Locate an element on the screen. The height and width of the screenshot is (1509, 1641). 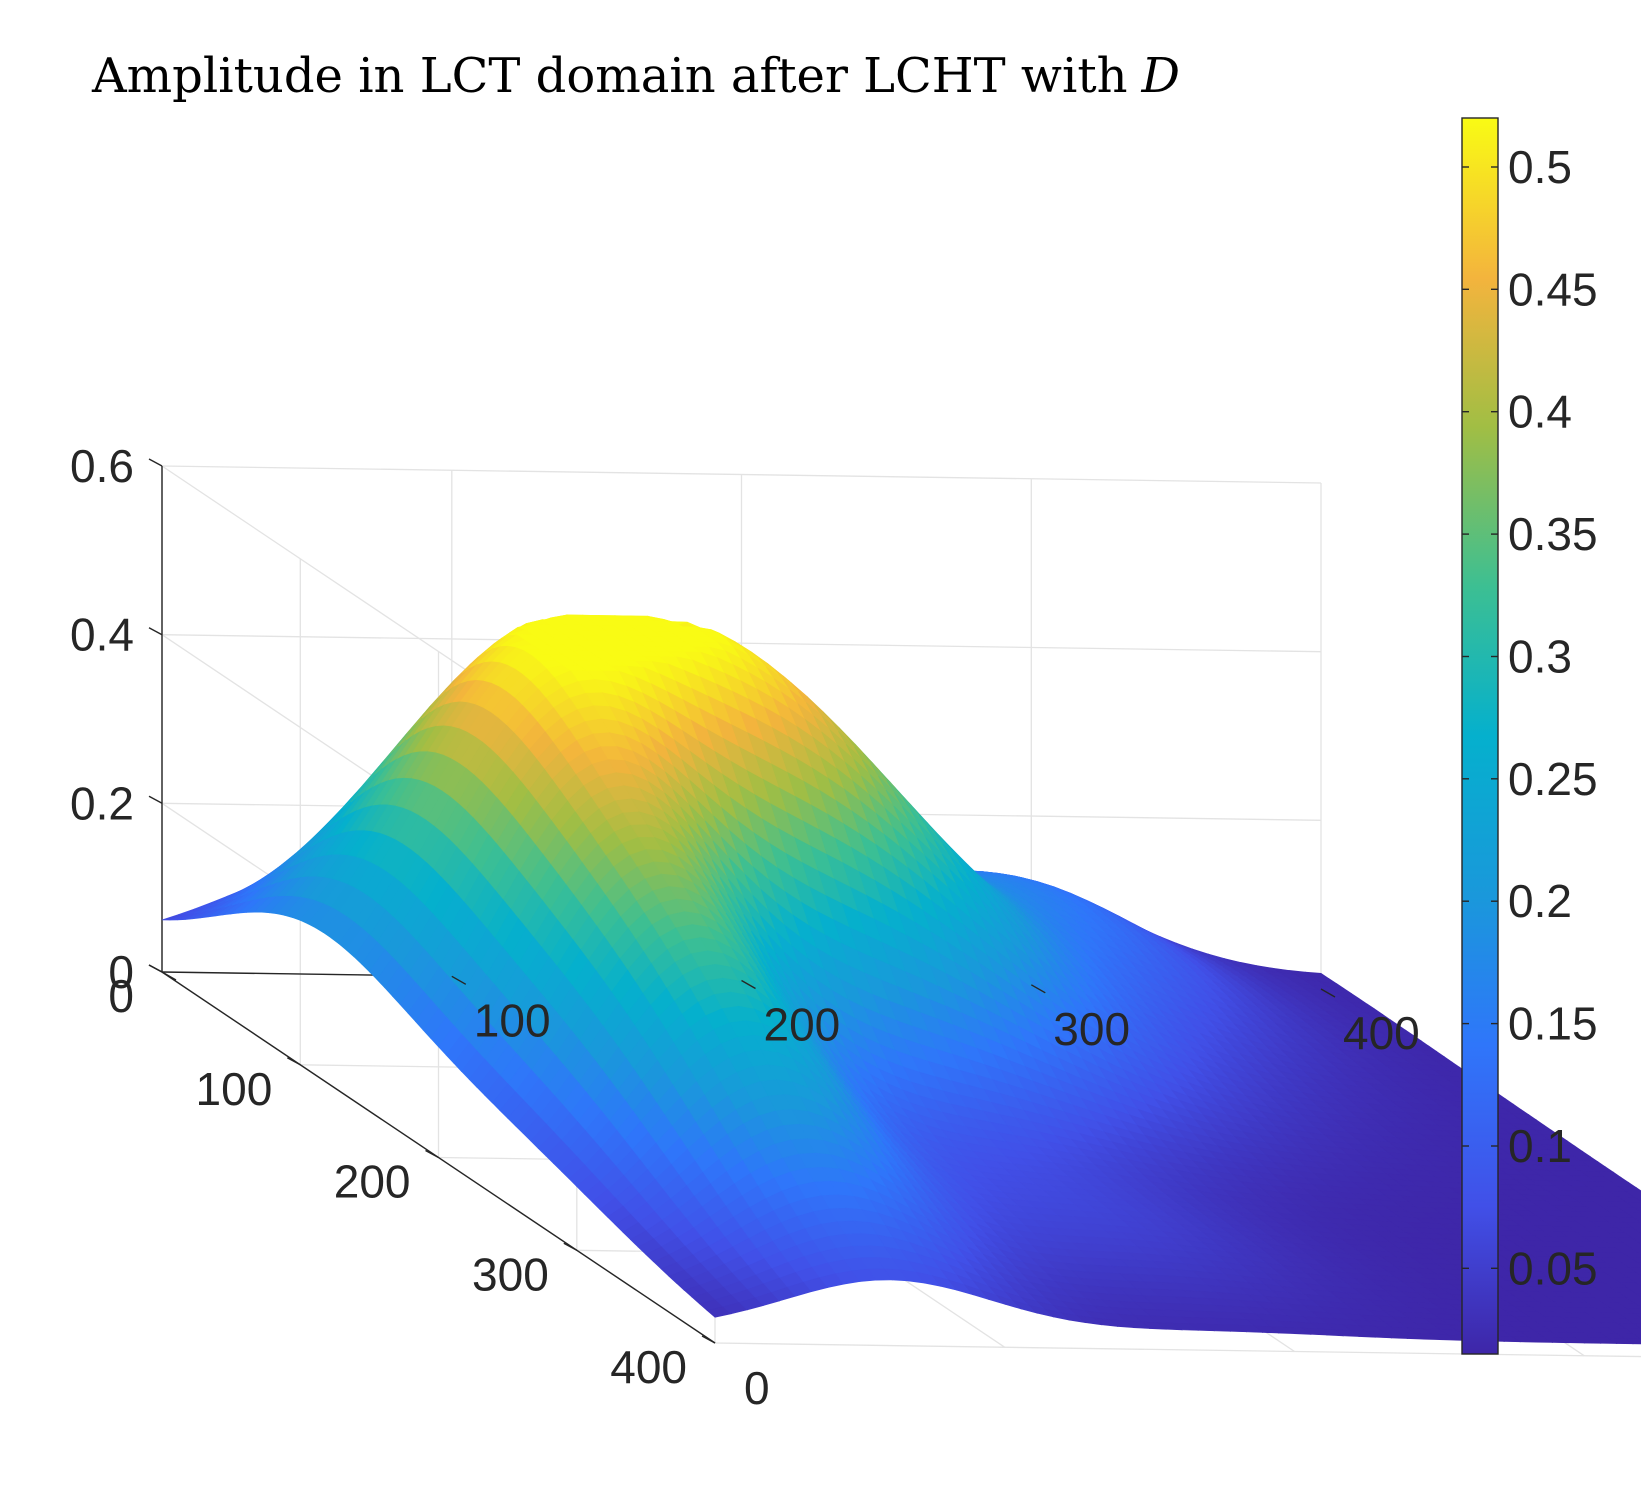
grid-floor-x-line is located at coordinates (1177, 1350).